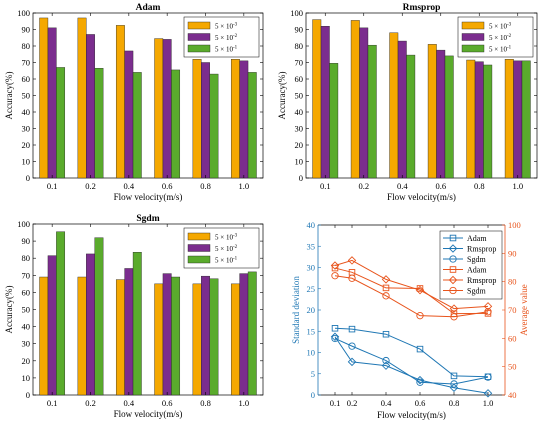 This screenshot has width=550, height=422. I want to click on legend-label: 5 × 10-2, so click(226, 249).